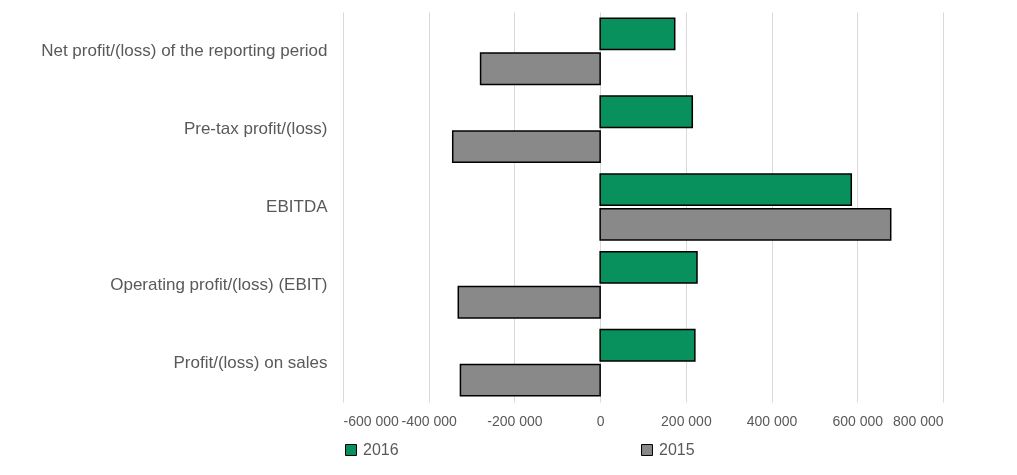 The height and width of the screenshot is (475, 1017). I want to click on x-tick-label: 600 000, so click(858, 420).